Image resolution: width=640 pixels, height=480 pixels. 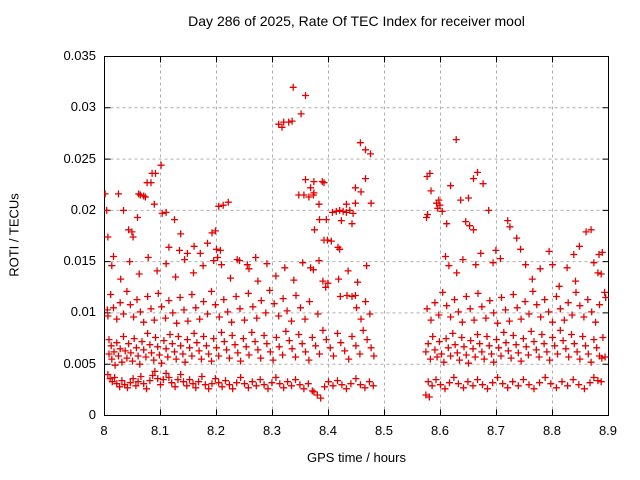 What do you see at coordinates (608, 430) in the screenshot?
I see `x-tick-label: 8.9` at bounding box center [608, 430].